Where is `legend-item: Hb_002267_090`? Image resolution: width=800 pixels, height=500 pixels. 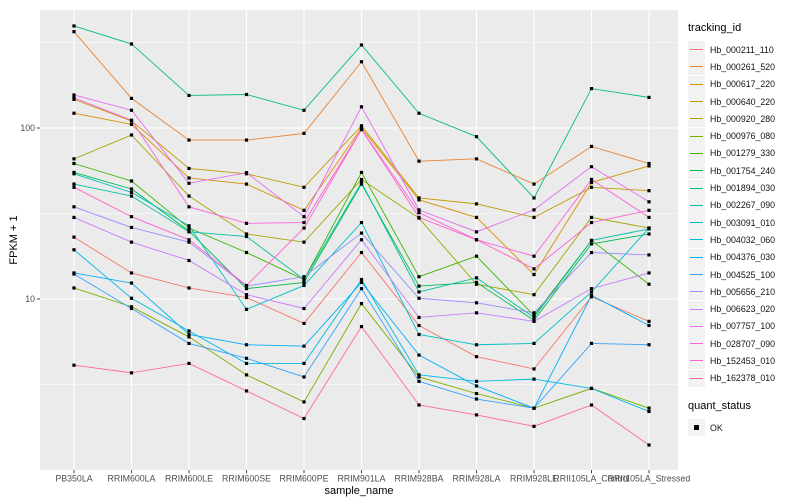 legend-item: Hb_002267_090 is located at coordinates (744, 205).